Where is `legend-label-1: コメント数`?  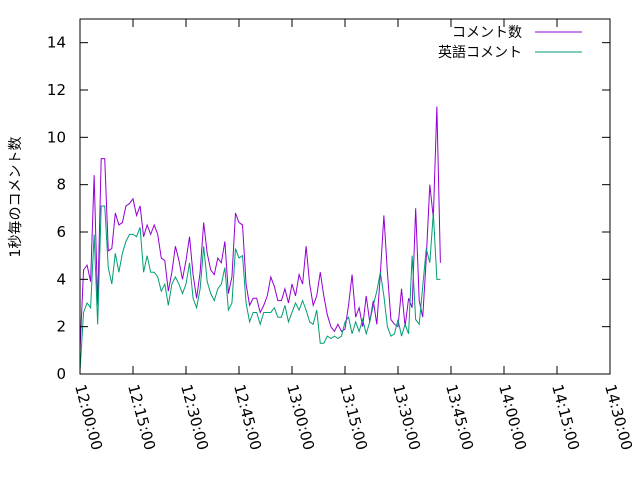 legend-label-1: コメント数 is located at coordinates (487, 33).